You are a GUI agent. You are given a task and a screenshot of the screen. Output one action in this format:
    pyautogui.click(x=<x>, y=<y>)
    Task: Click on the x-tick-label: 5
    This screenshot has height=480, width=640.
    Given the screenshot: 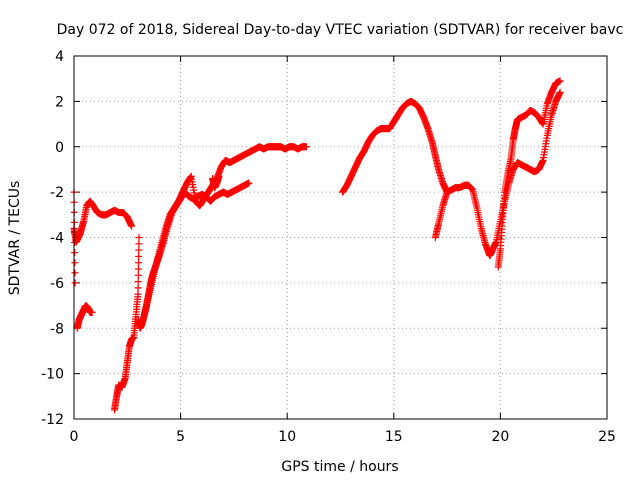 What is the action you would take?
    pyautogui.click(x=180, y=437)
    